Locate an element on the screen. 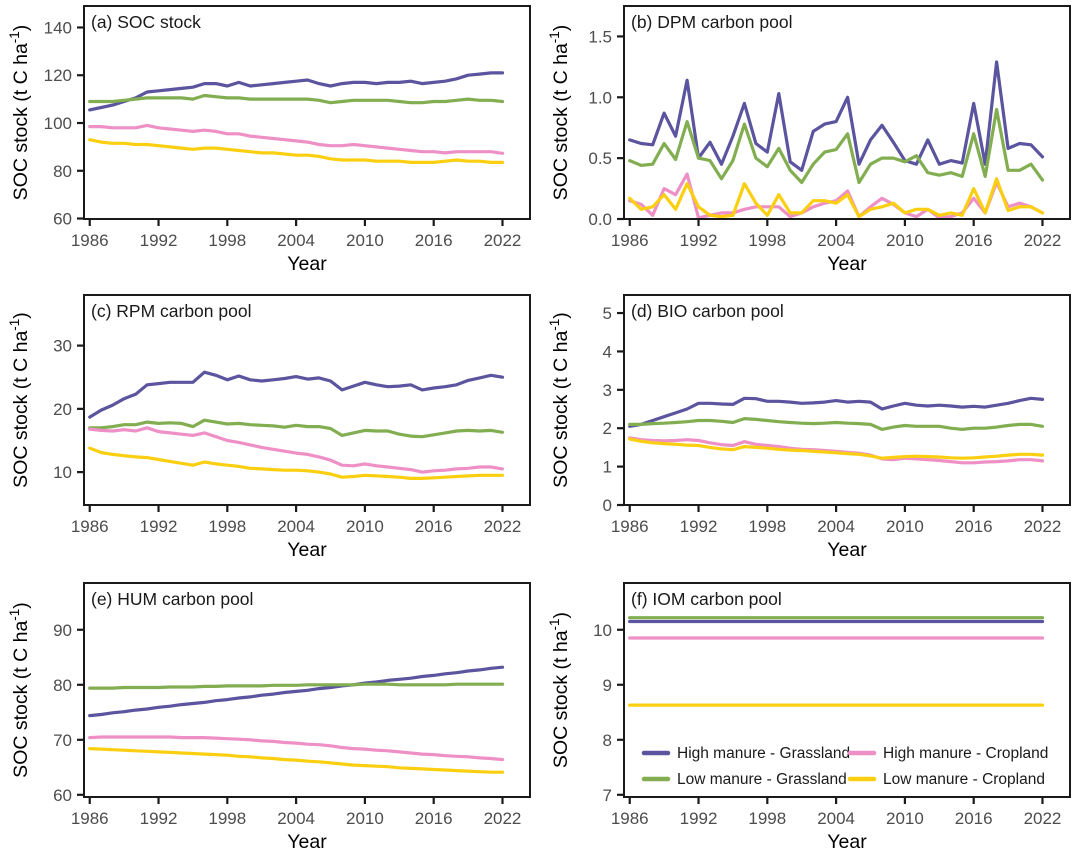  y-tick-label: 7 is located at coordinates (607, 795).